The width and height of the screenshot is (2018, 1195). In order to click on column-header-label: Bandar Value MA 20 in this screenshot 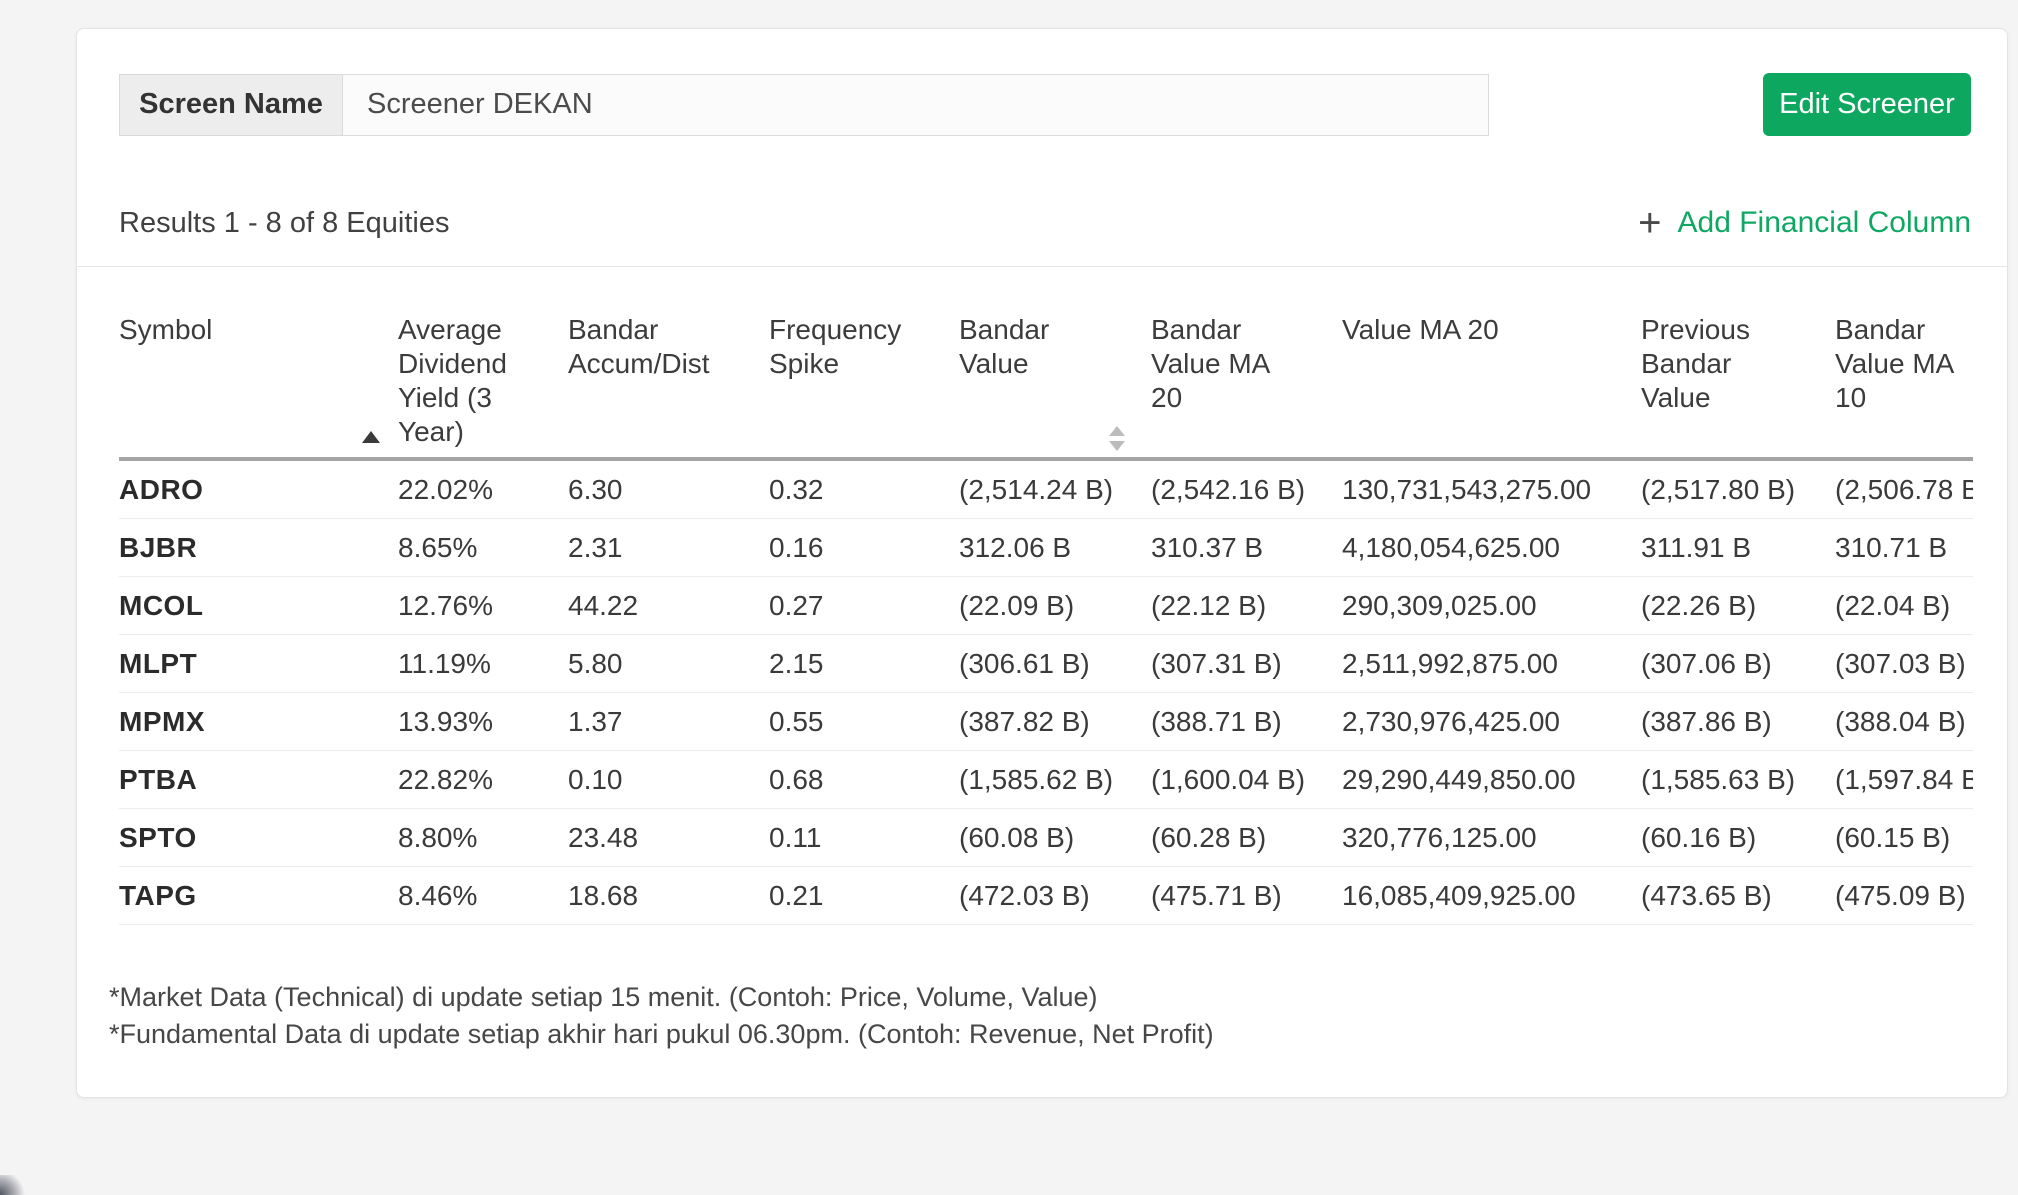, I will do `click(1210, 363)`.